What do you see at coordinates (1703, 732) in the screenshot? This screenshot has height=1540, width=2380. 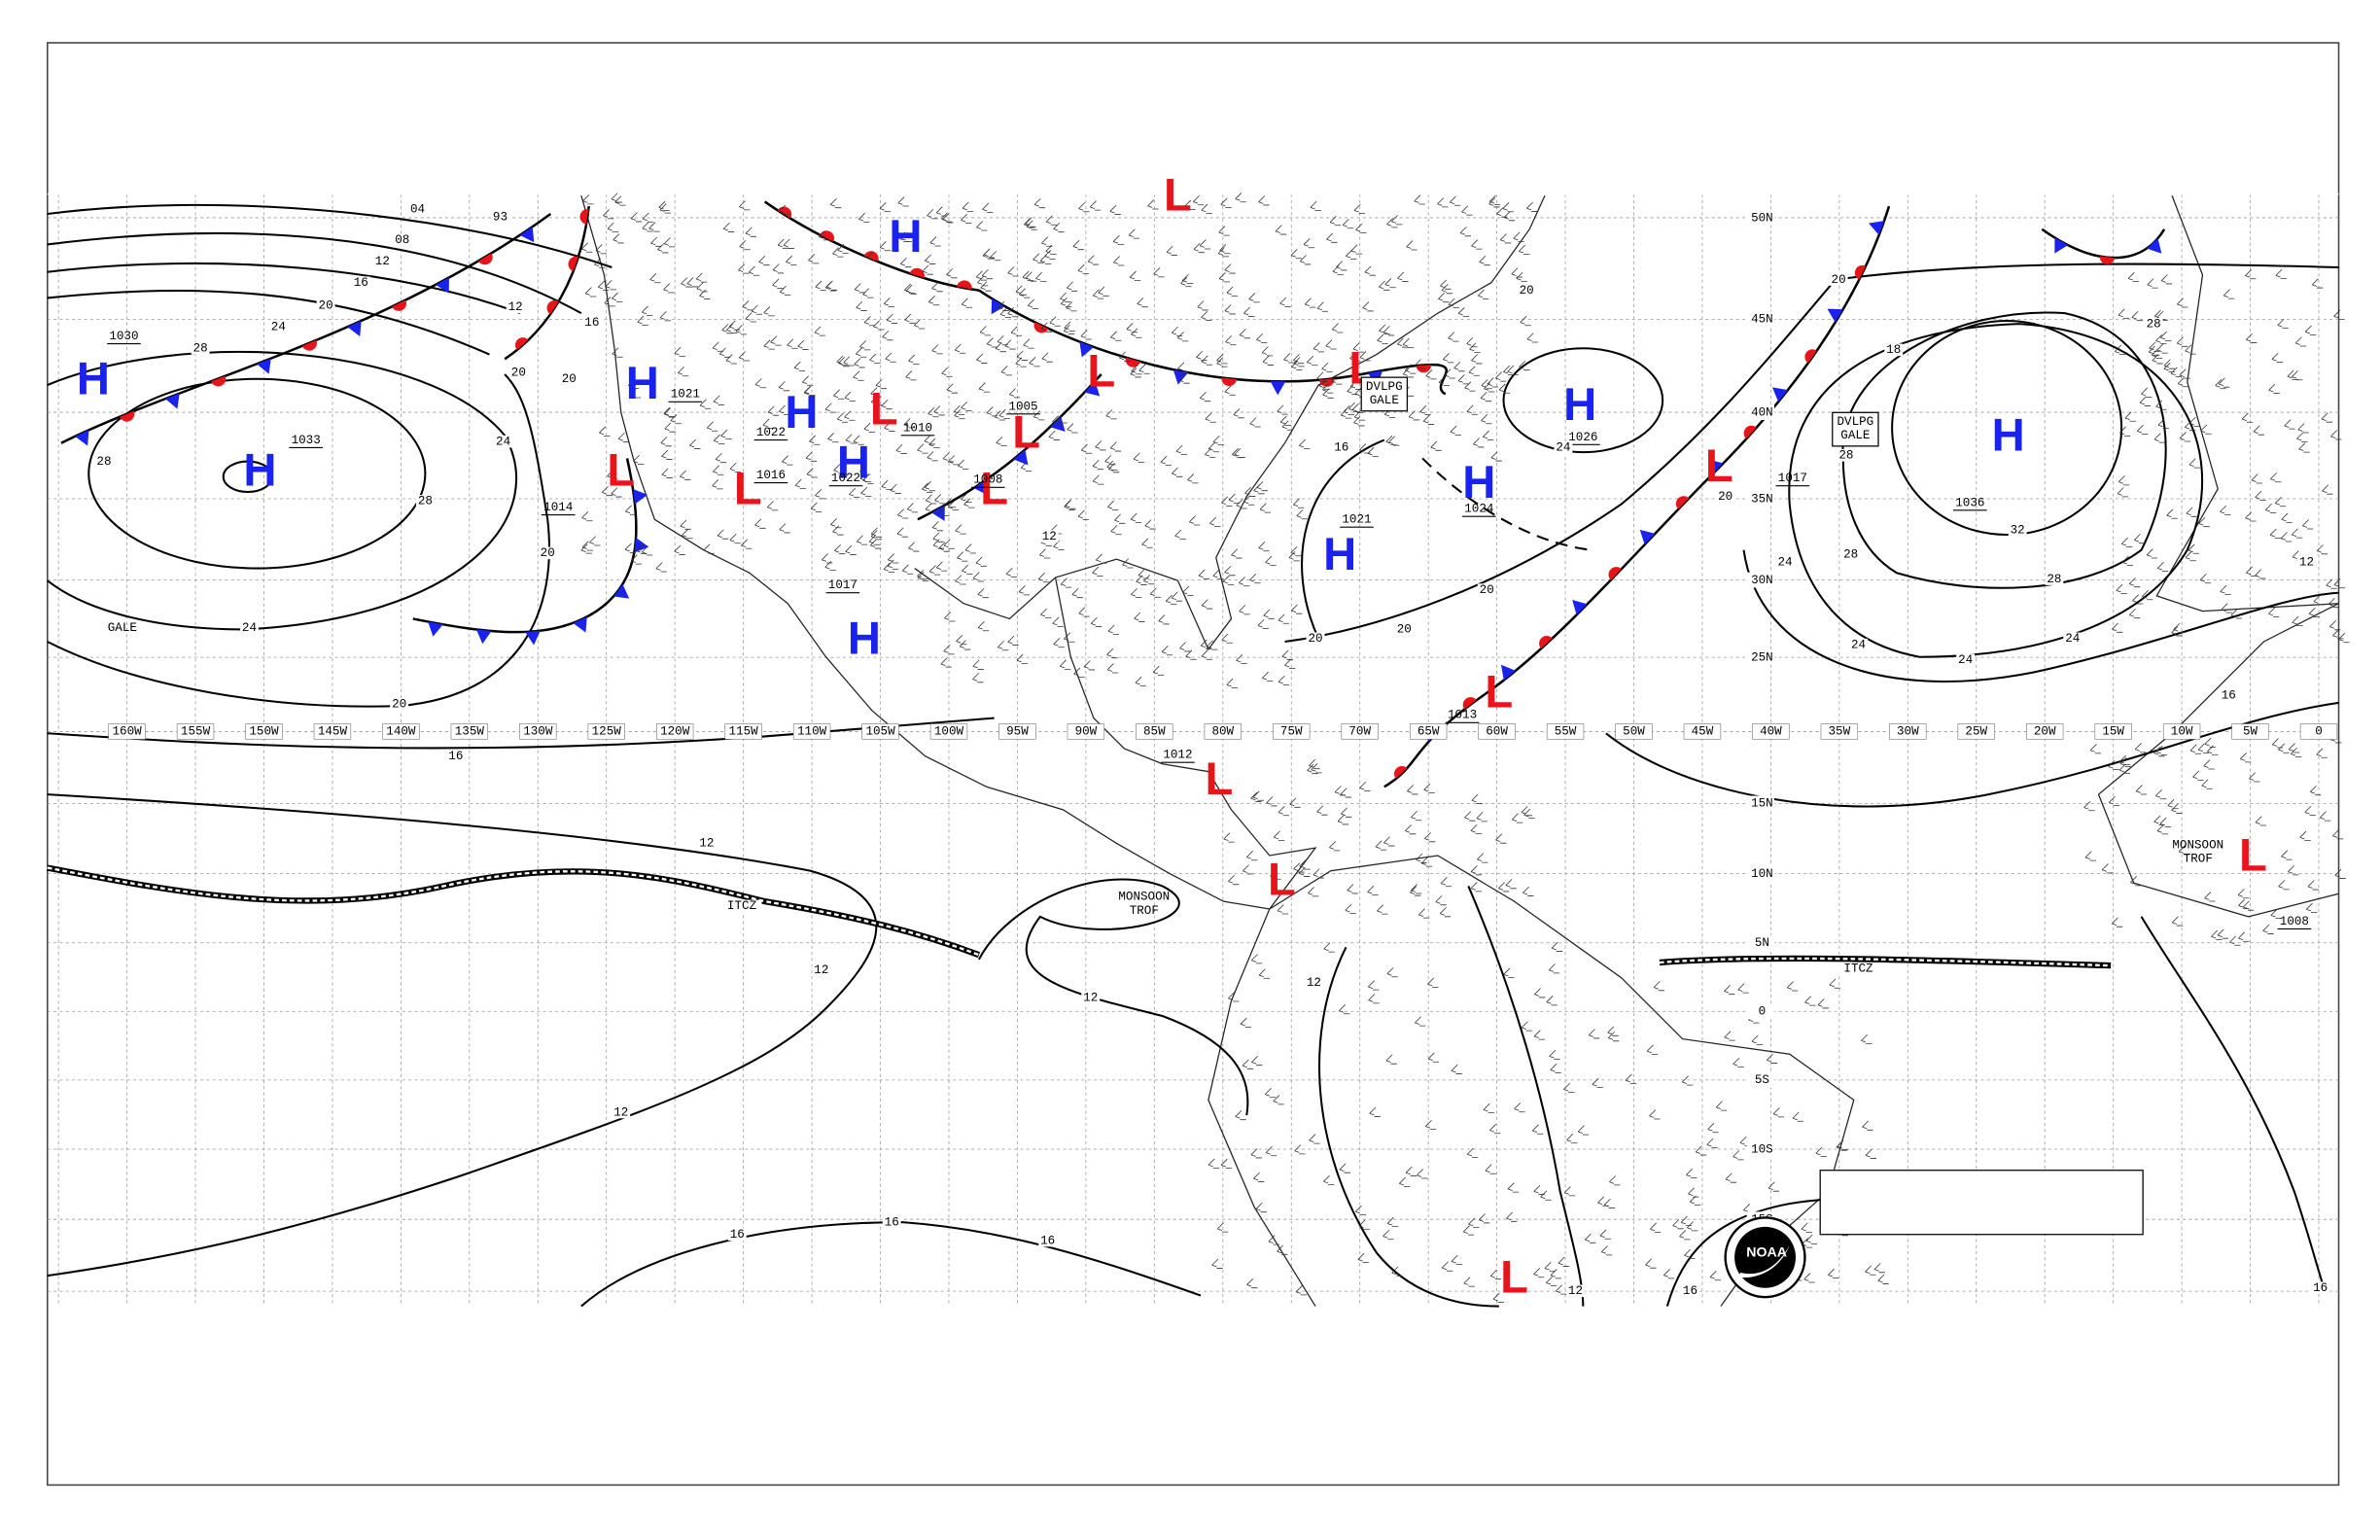 I see `longitude-label: 45W` at bounding box center [1703, 732].